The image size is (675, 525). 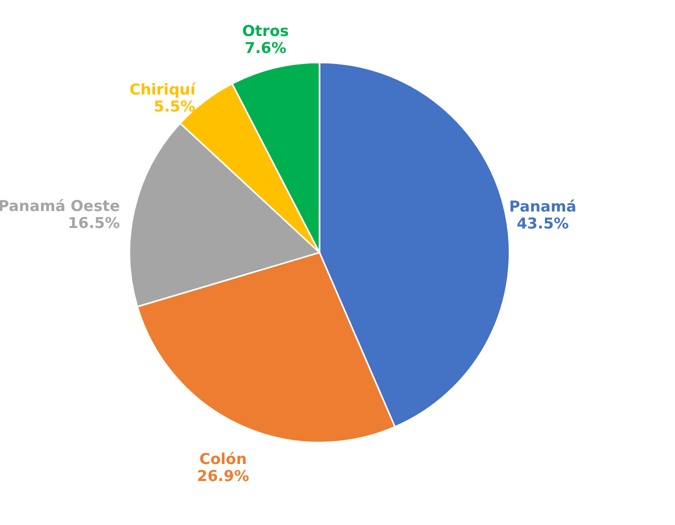 What do you see at coordinates (60, 205) in the screenshot?
I see `slice-label: Panamá Oeste` at bounding box center [60, 205].